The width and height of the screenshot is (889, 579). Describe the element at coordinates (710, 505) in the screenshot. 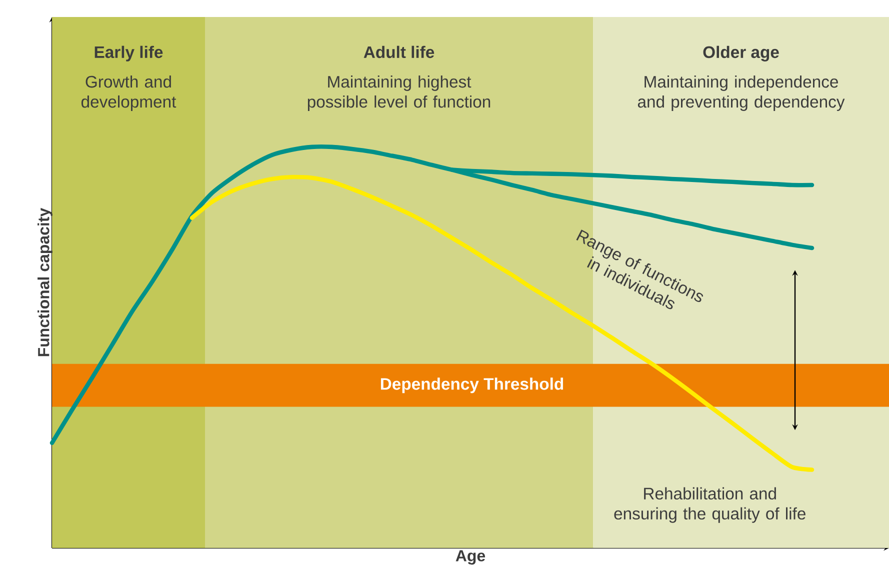

I see `annotation: Rehabilitation and ensuring the quality of life` at that location.